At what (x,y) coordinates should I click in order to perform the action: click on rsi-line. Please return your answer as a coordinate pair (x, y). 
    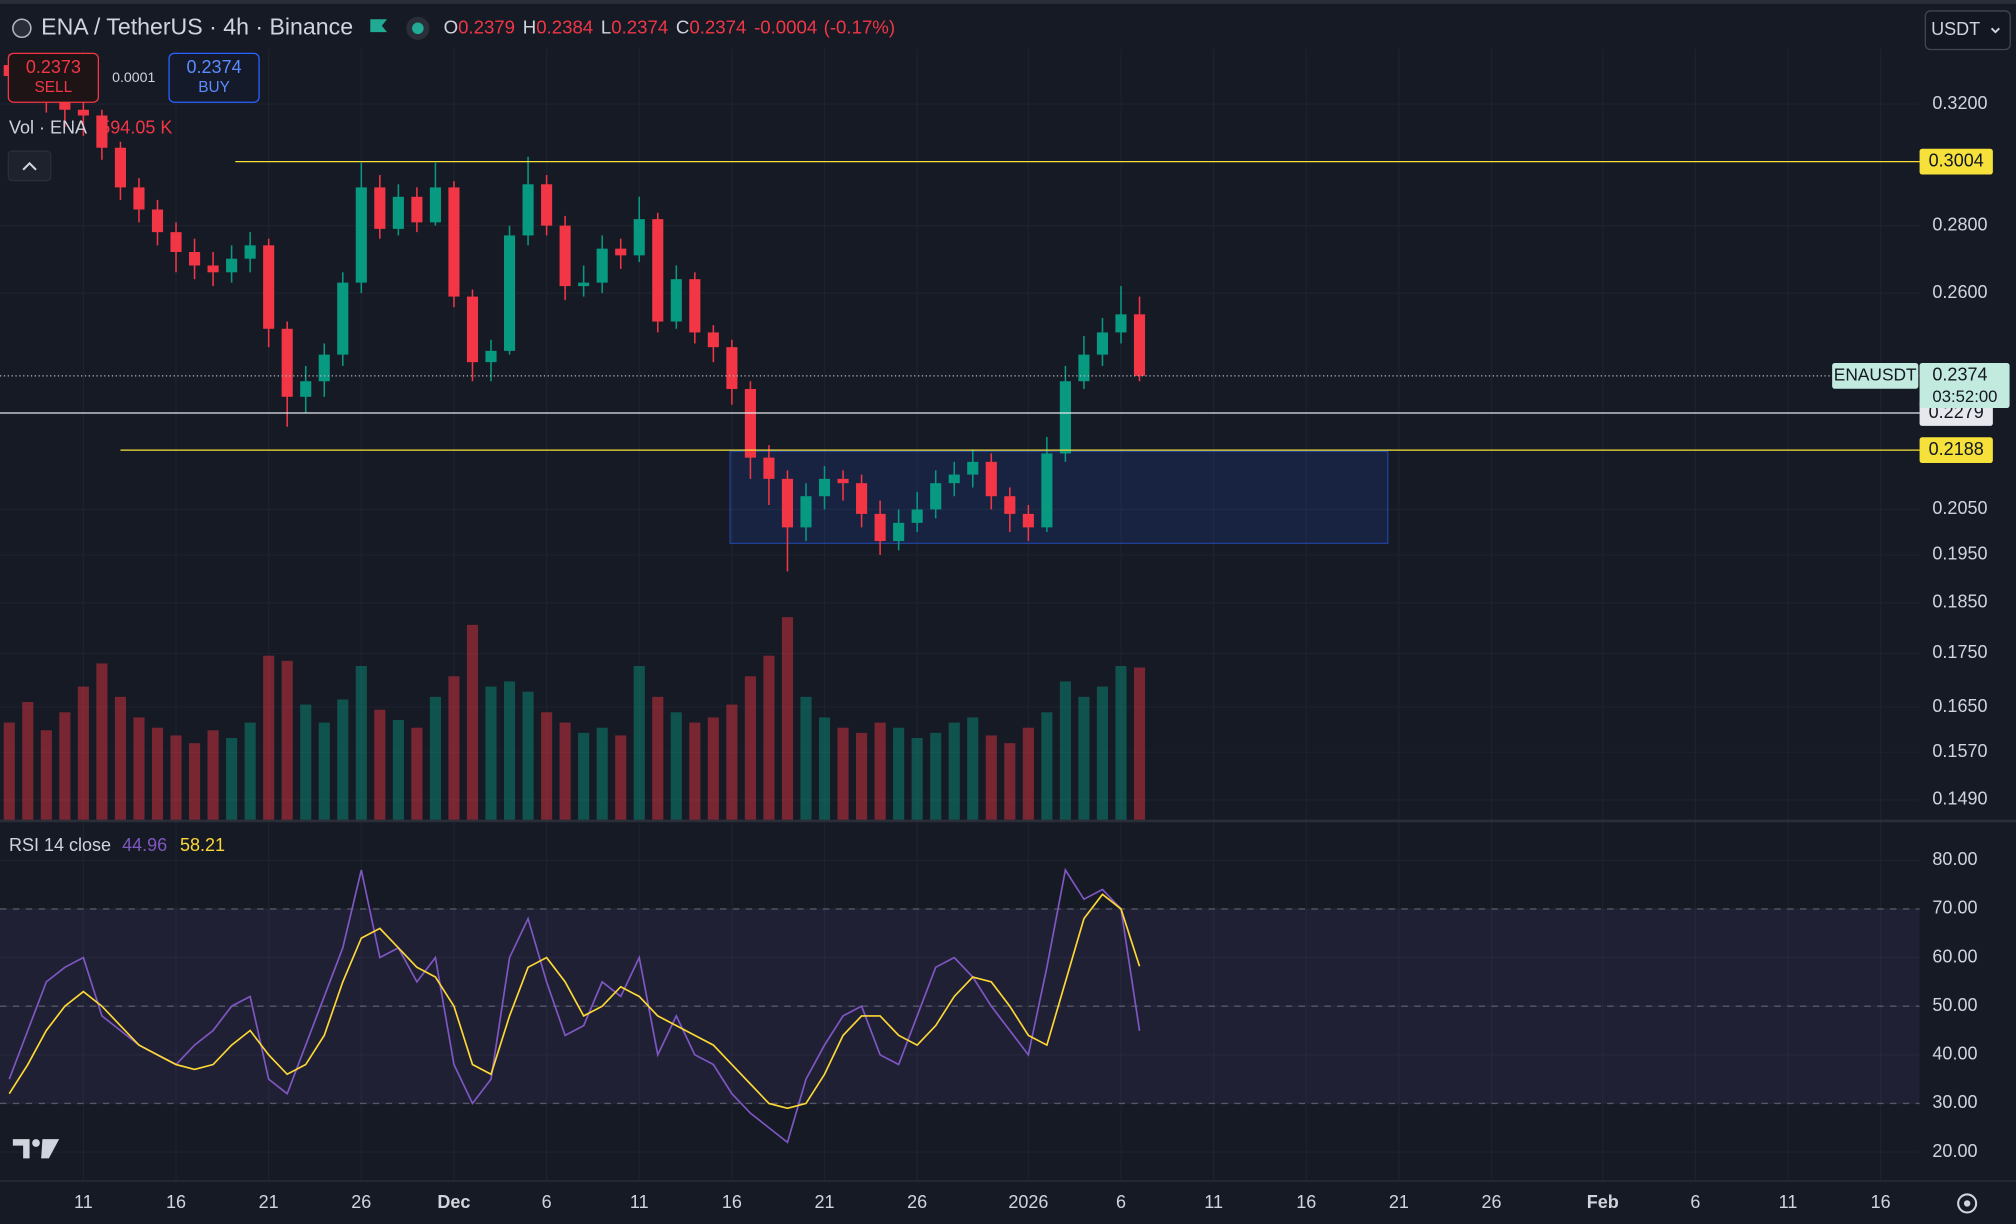
    Looking at the image, I should click on (574, 1001).